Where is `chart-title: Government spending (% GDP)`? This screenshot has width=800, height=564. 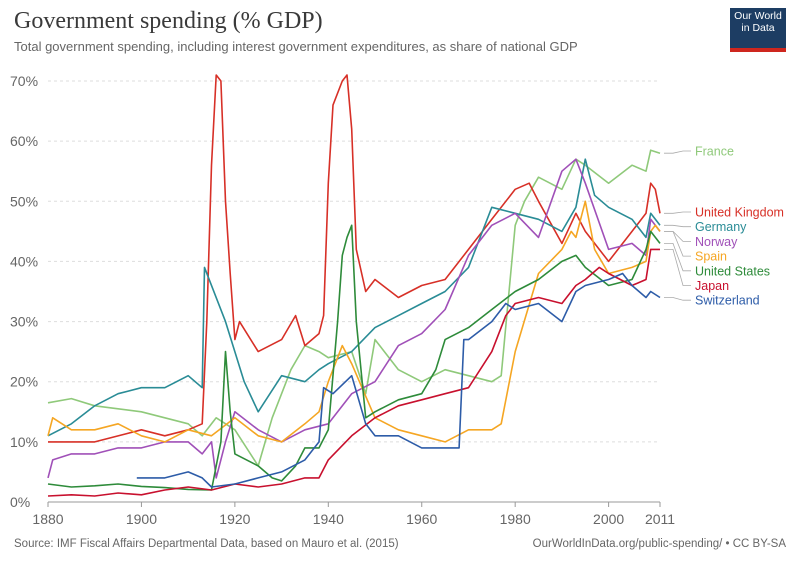 chart-title: Government spending (% GDP) is located at coordinates (168, 21).